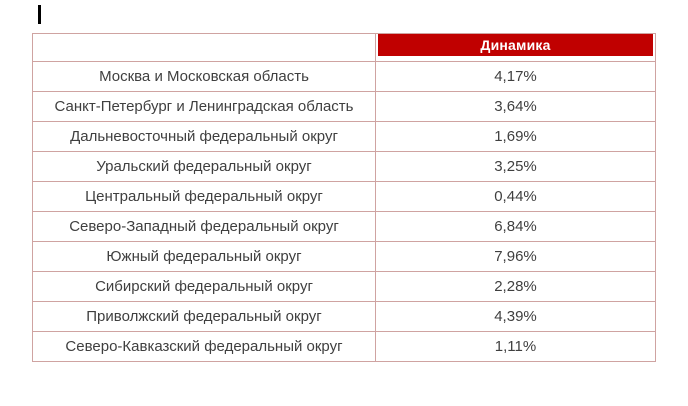 This screenshot has height=406, width=688. What do you see at coordinates (515, 286) in the screenshot?
I see `value-cell: 2,28%` at bounding box center [515, 286].